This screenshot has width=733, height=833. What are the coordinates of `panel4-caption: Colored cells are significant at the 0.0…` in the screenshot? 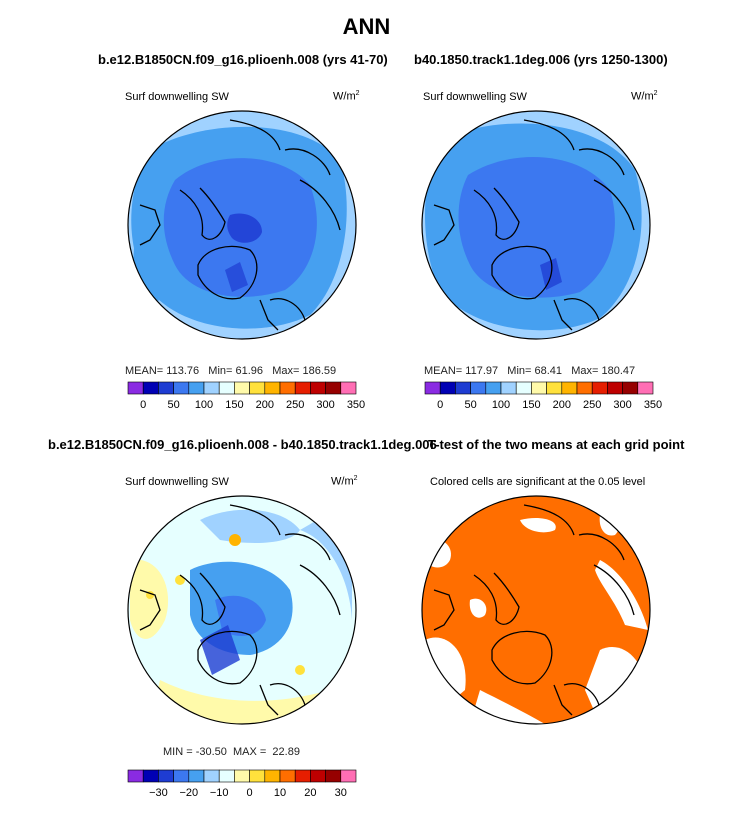 It's located at (538, 482).